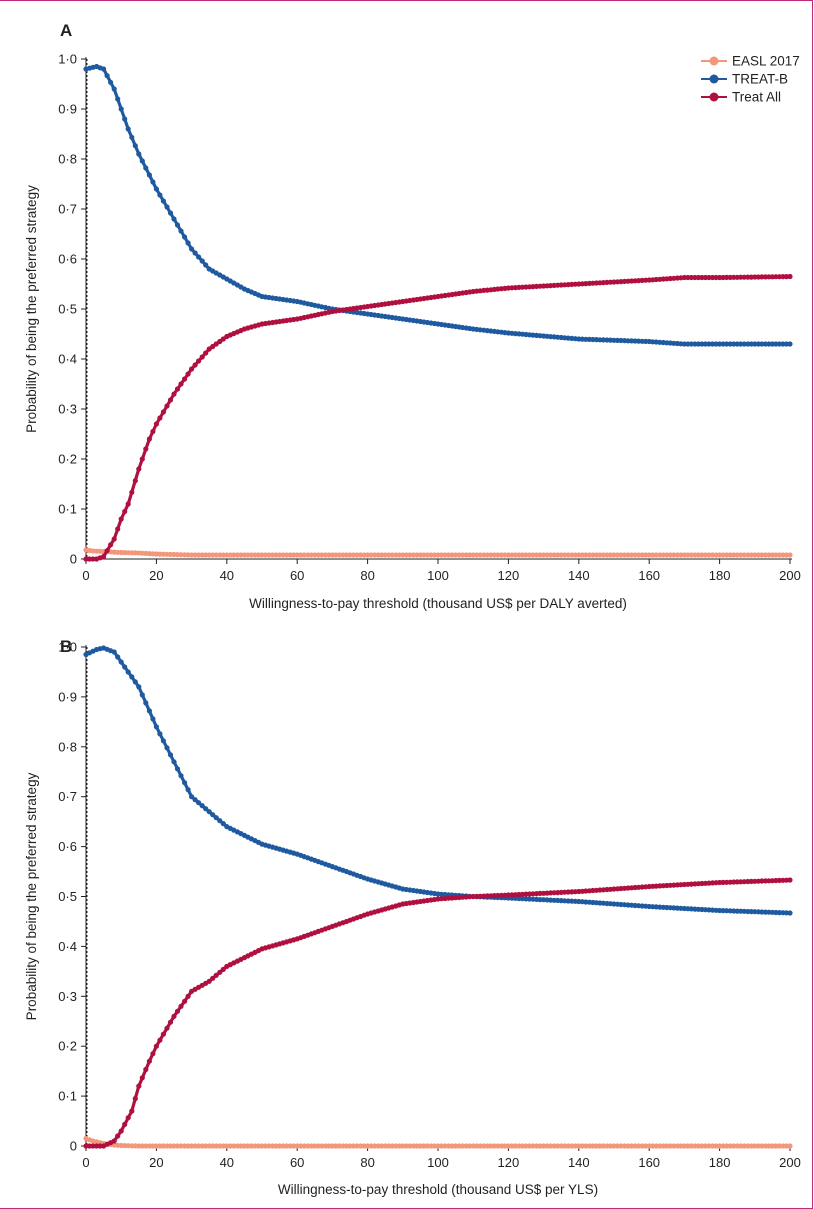  What do you see at coordinates (509, 575) in the screenshot?
I see `x-tick-label: 120` at bounding box center [509, 575].